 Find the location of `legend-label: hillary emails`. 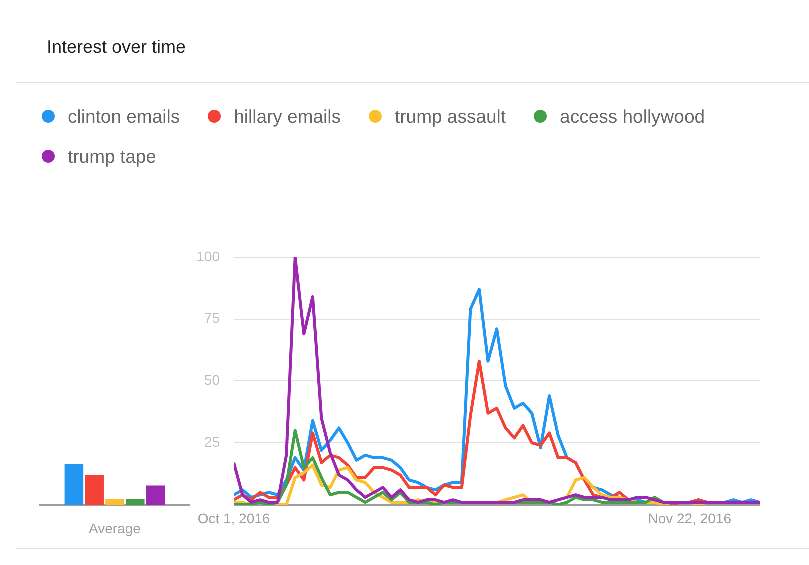

legend-label: hillary emails is located at coordinates (287, 116).